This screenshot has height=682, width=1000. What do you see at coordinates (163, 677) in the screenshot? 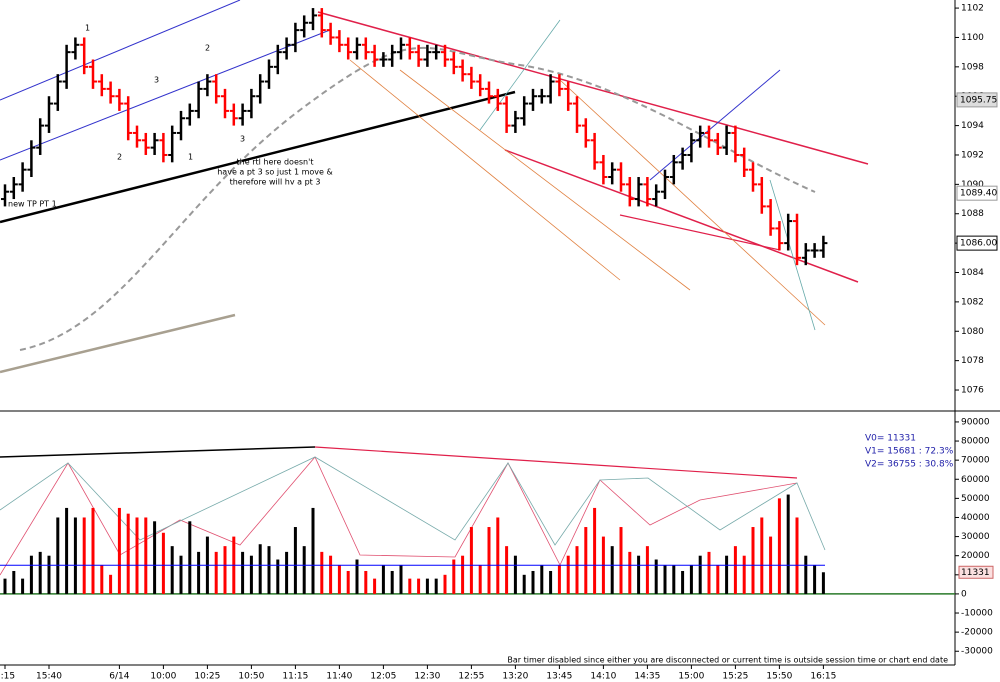
I see `x-tick-label: 10:00` at bounding box center [163, 677].